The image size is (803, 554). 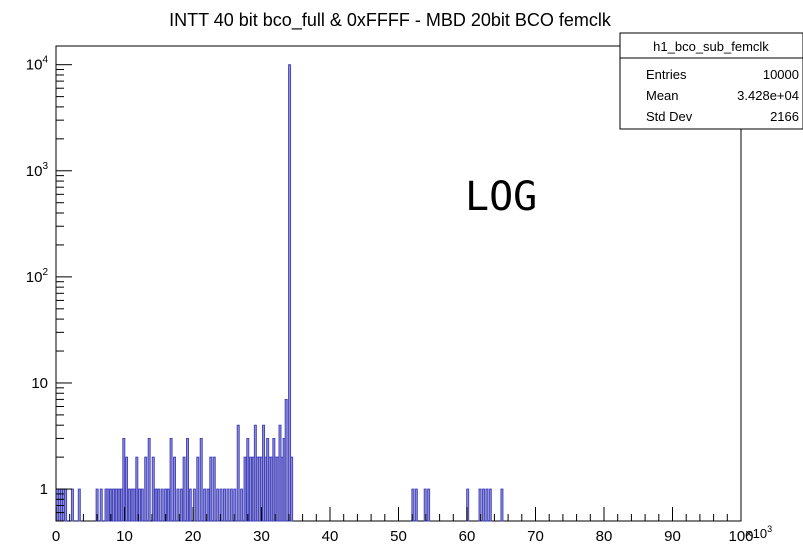 What do you see at coordinates (44, 489) in the screenshot?
I see `y-tick-label: 1` at bounding box center [44, 489].